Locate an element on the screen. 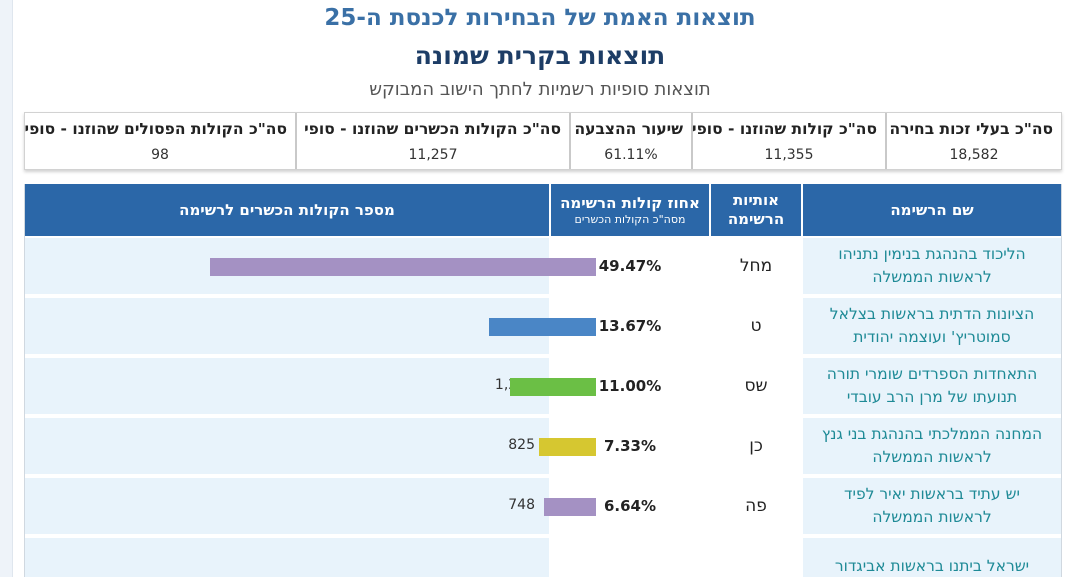  header-label: הרשימה is located at coordinates (756, 219).